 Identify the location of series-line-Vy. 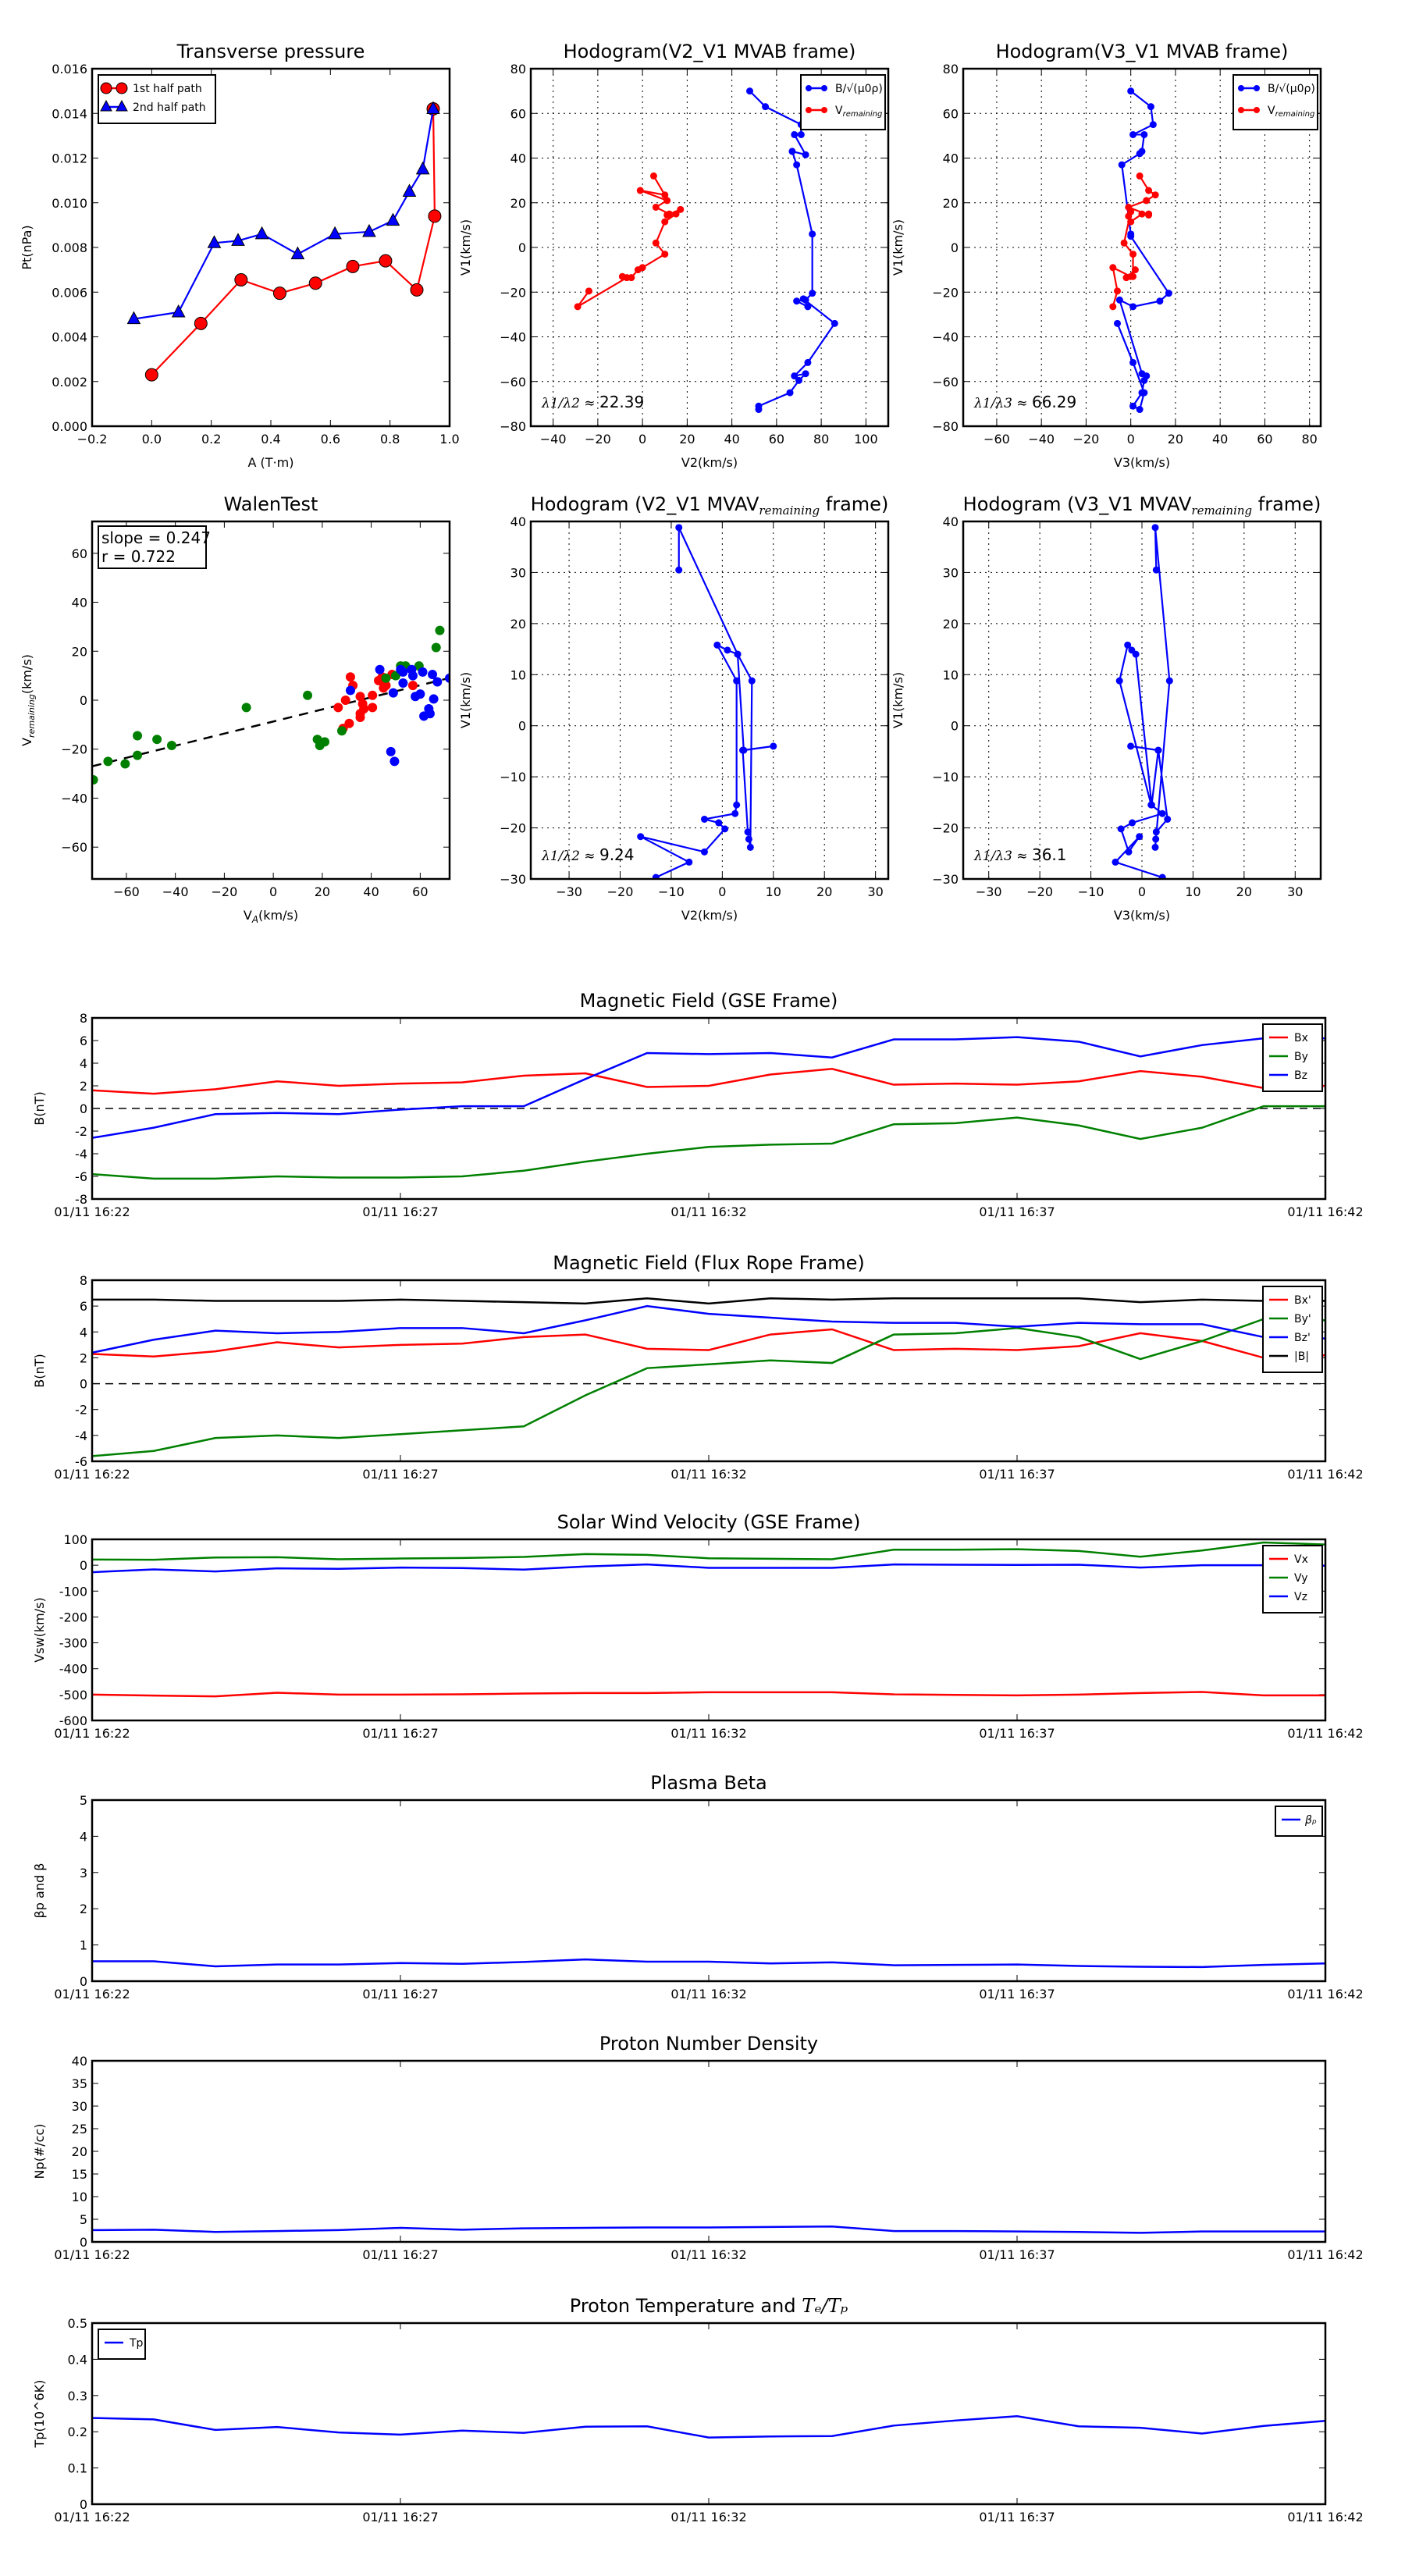
(709, 1551).